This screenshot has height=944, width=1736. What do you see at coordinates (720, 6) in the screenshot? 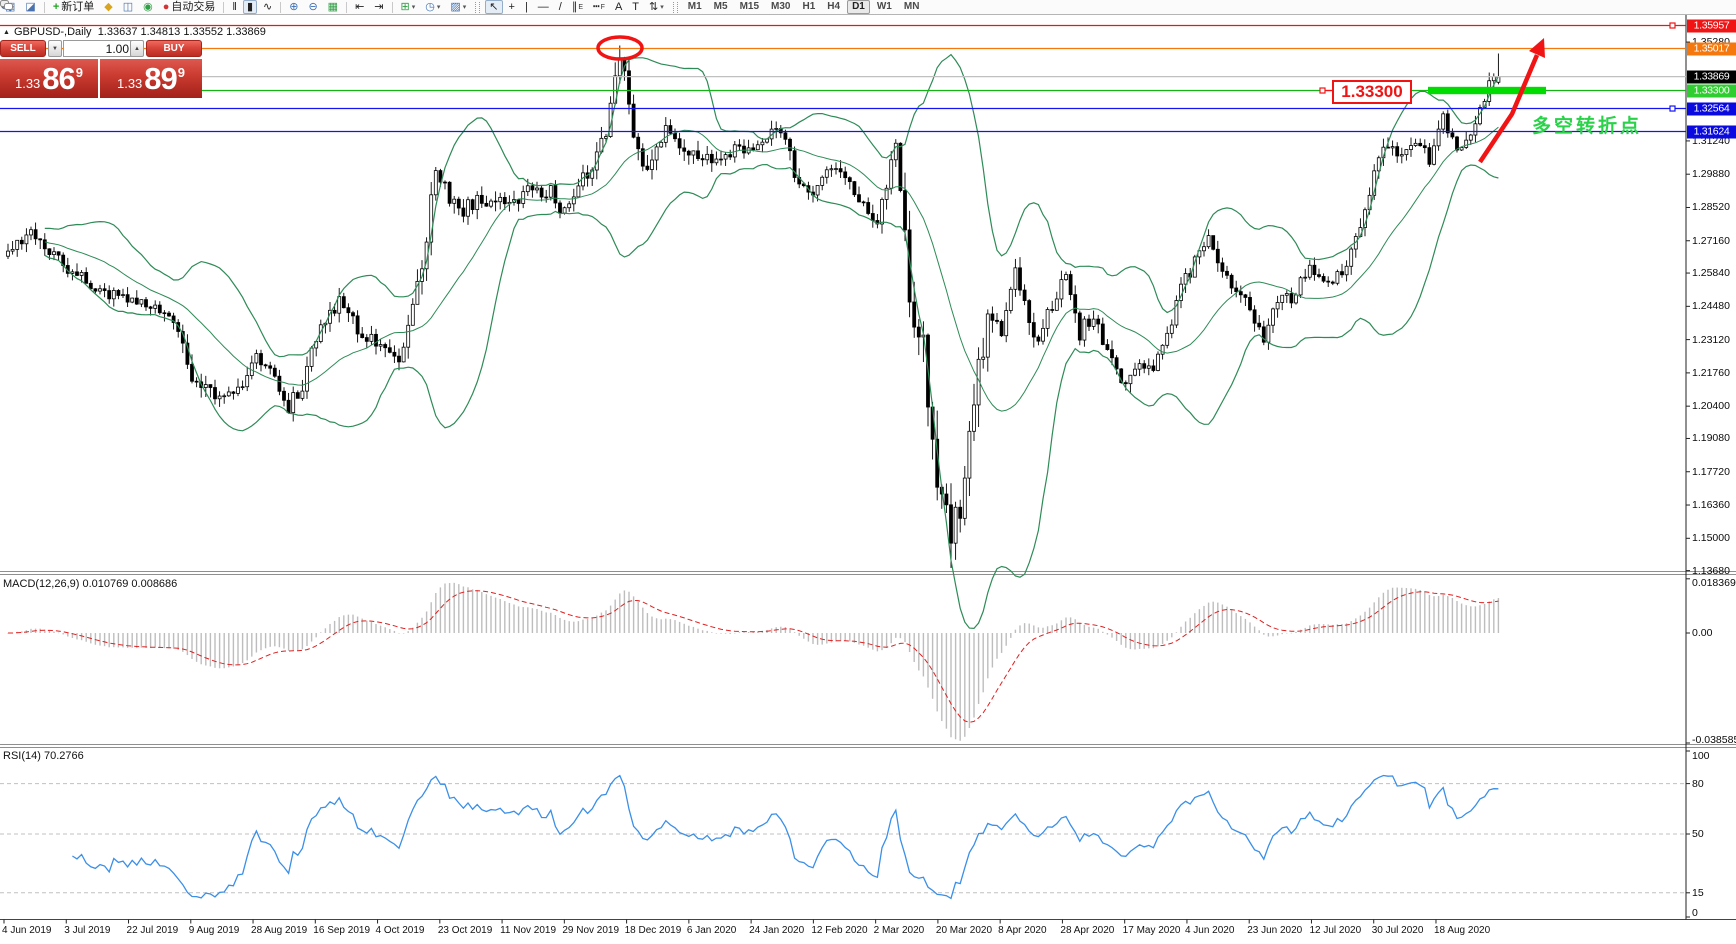
I see `timeframe-m5: M5` at bounding box center [720, 6].